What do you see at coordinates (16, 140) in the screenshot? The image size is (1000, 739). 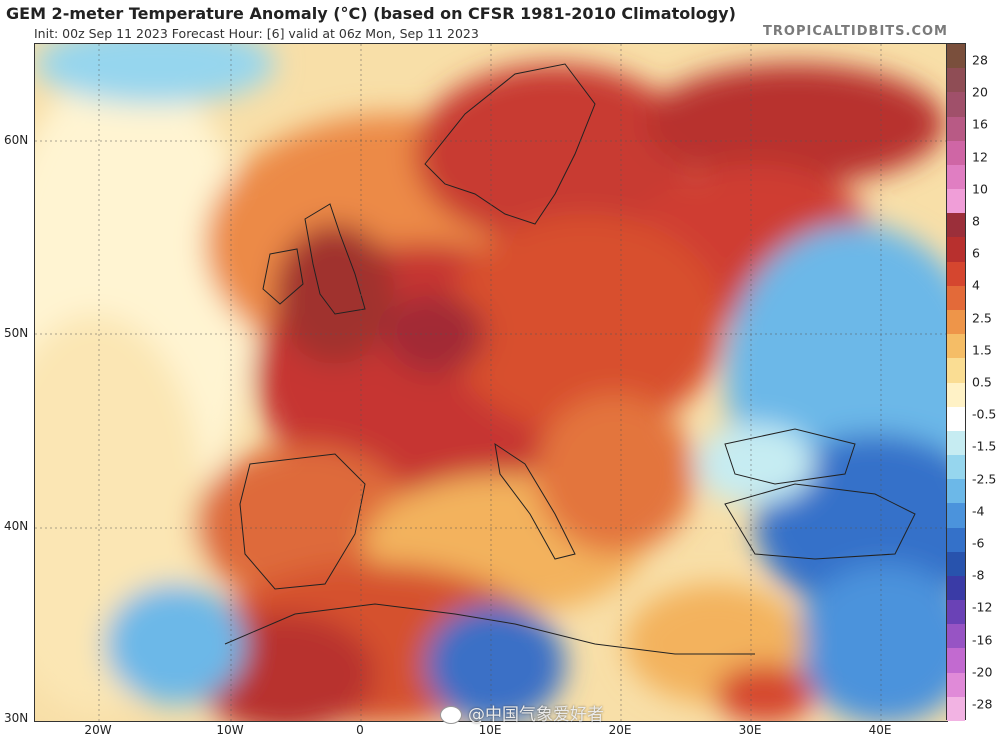 I see `lat-label-60n: 60N` at bounding box center [16, 140].